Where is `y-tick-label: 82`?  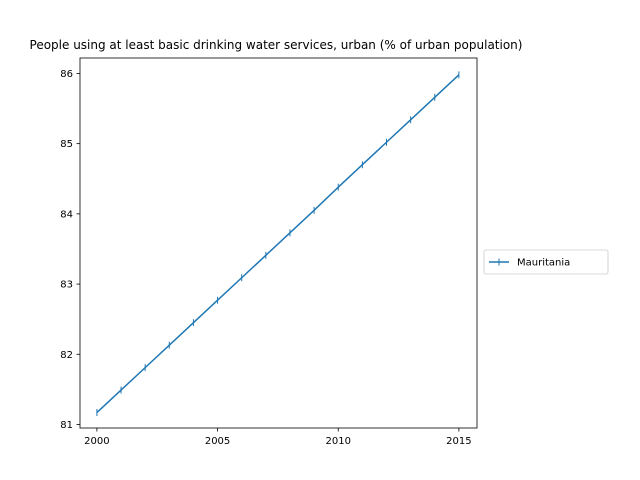 y-tick-label: 82 is located at coordinates (66, 355).